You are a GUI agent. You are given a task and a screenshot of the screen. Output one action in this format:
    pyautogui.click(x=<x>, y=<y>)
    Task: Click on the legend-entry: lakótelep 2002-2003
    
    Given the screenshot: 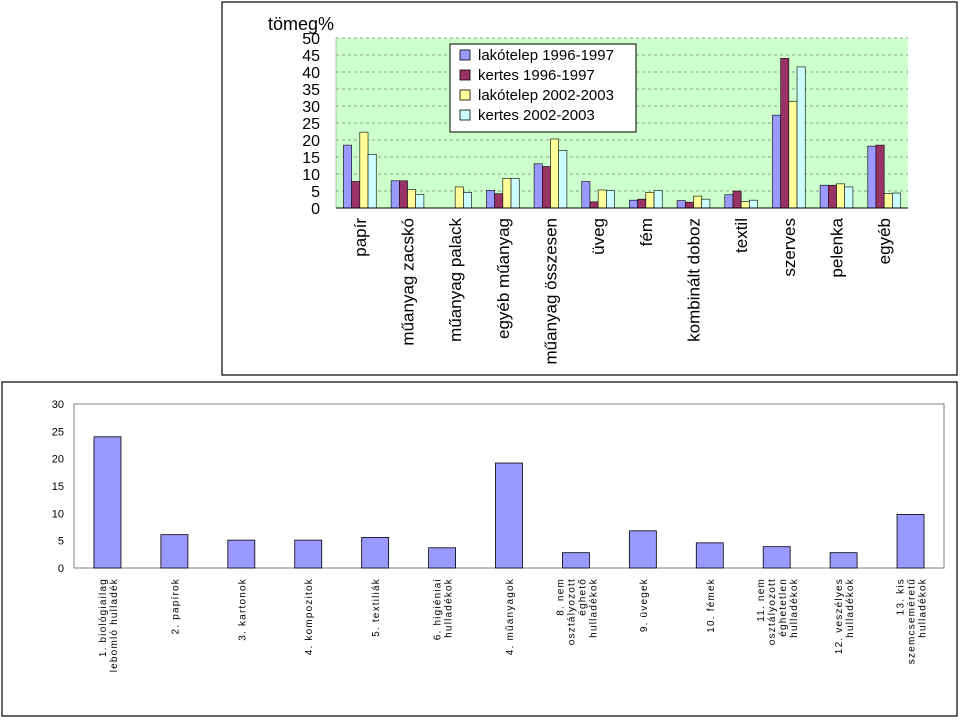 What is the action you would take?
    pyautogui.click(x=546, y=95)
    